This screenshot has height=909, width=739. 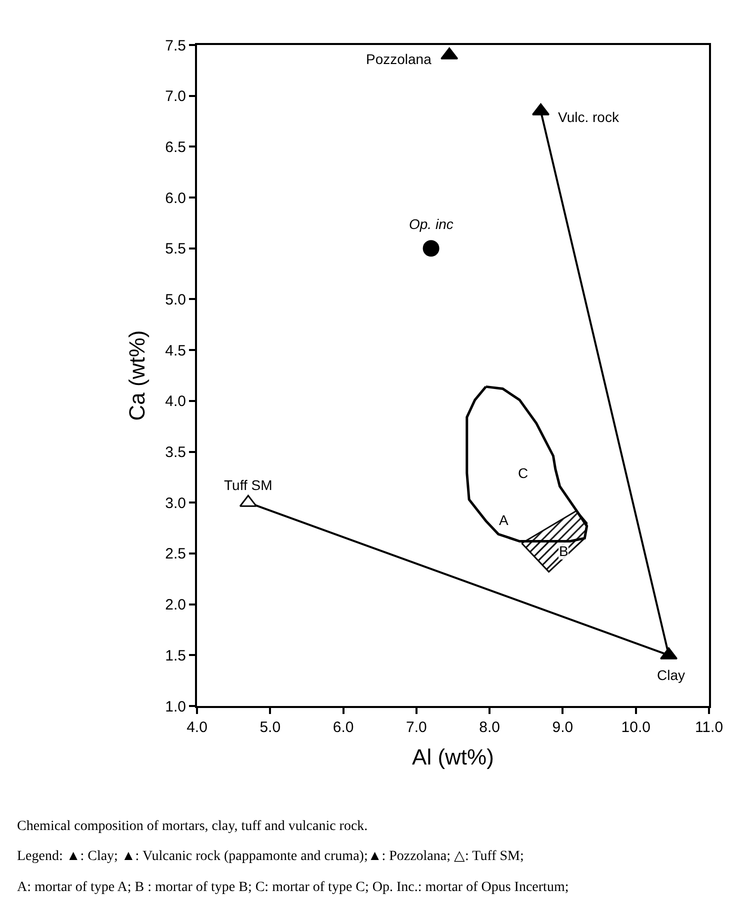 What do you see at coordinates (248, 485) in the screenshot?
I see `series-label: Tuff SM` at bounding box center [248, 485].